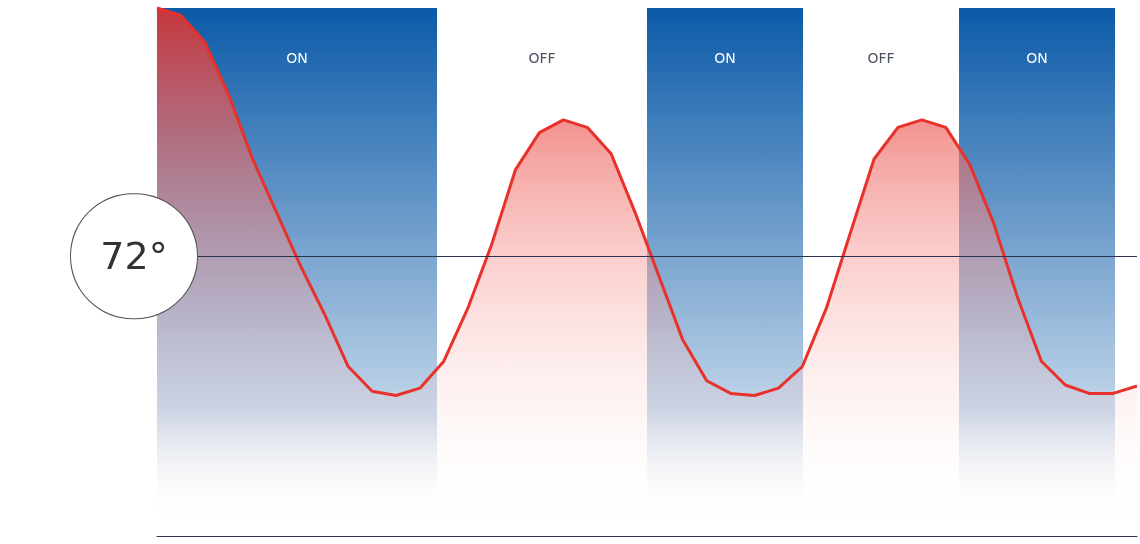 The width and height of the screenshot is (1140, 544). Describe the element at coordinates (134, 256) in the screenshot. I see `annotation: 72°` at that location.